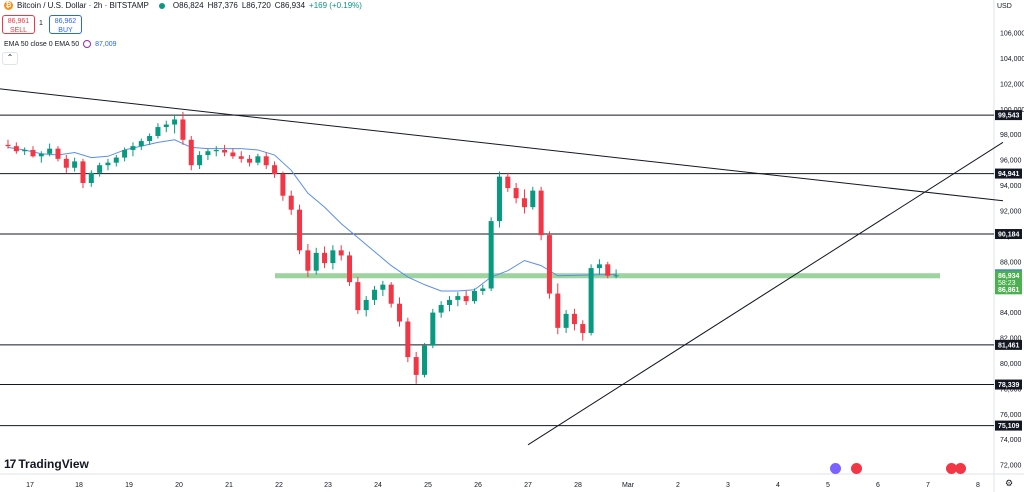 The height and width of the screenshot is (492, 1024). What do you see at coordinates (328, 485) in the screenshot?
I see `x-tick-label: 23` at bounding box center [328, 485].